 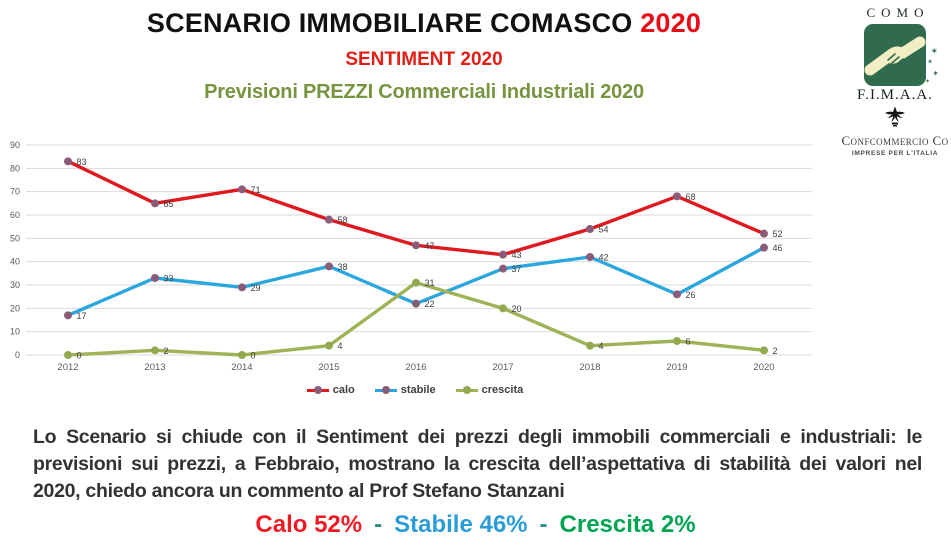 What do you see at coordinates (15, 262) in the screenshot?
I see `svg-text: 40` at bounding box center [15, 262].